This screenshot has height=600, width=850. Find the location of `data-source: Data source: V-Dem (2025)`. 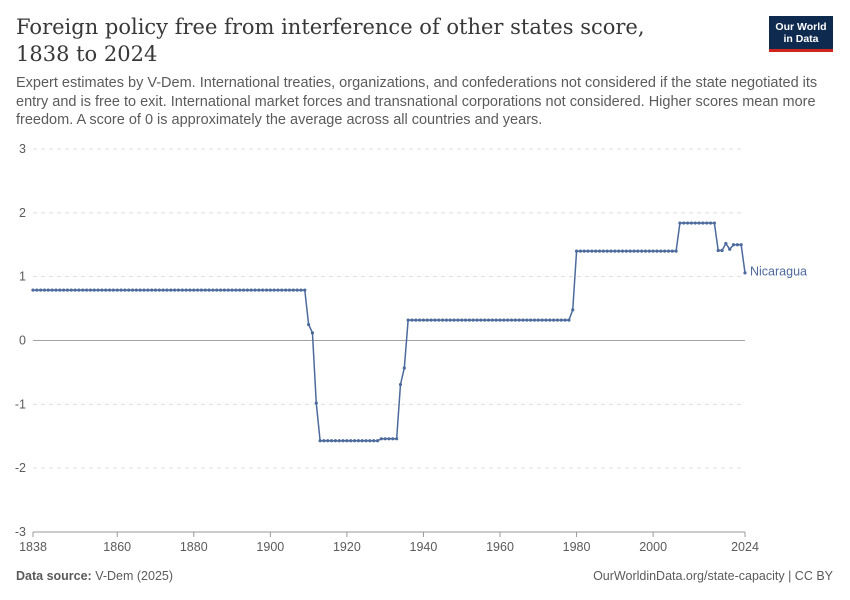

data-source: Data source: V-Dem (2025) is located at coordinates (94, 576).